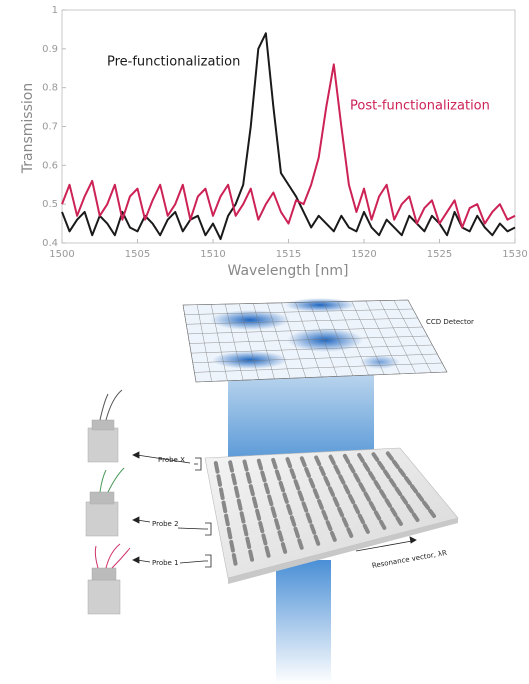  Describe the element at coordinates (325, 508) in the screenshot. I see `resonators` at that location.